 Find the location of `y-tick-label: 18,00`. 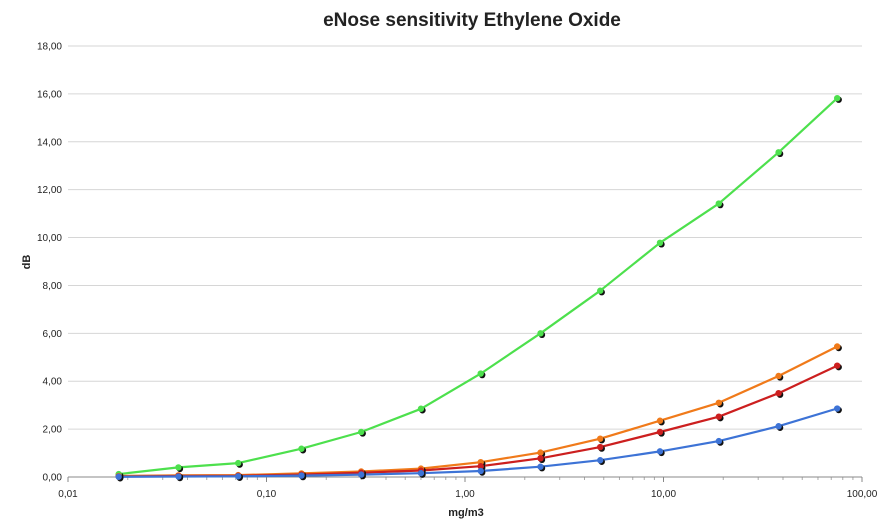

y-tick-label: 18,00 is located at coordinates (49, 47).